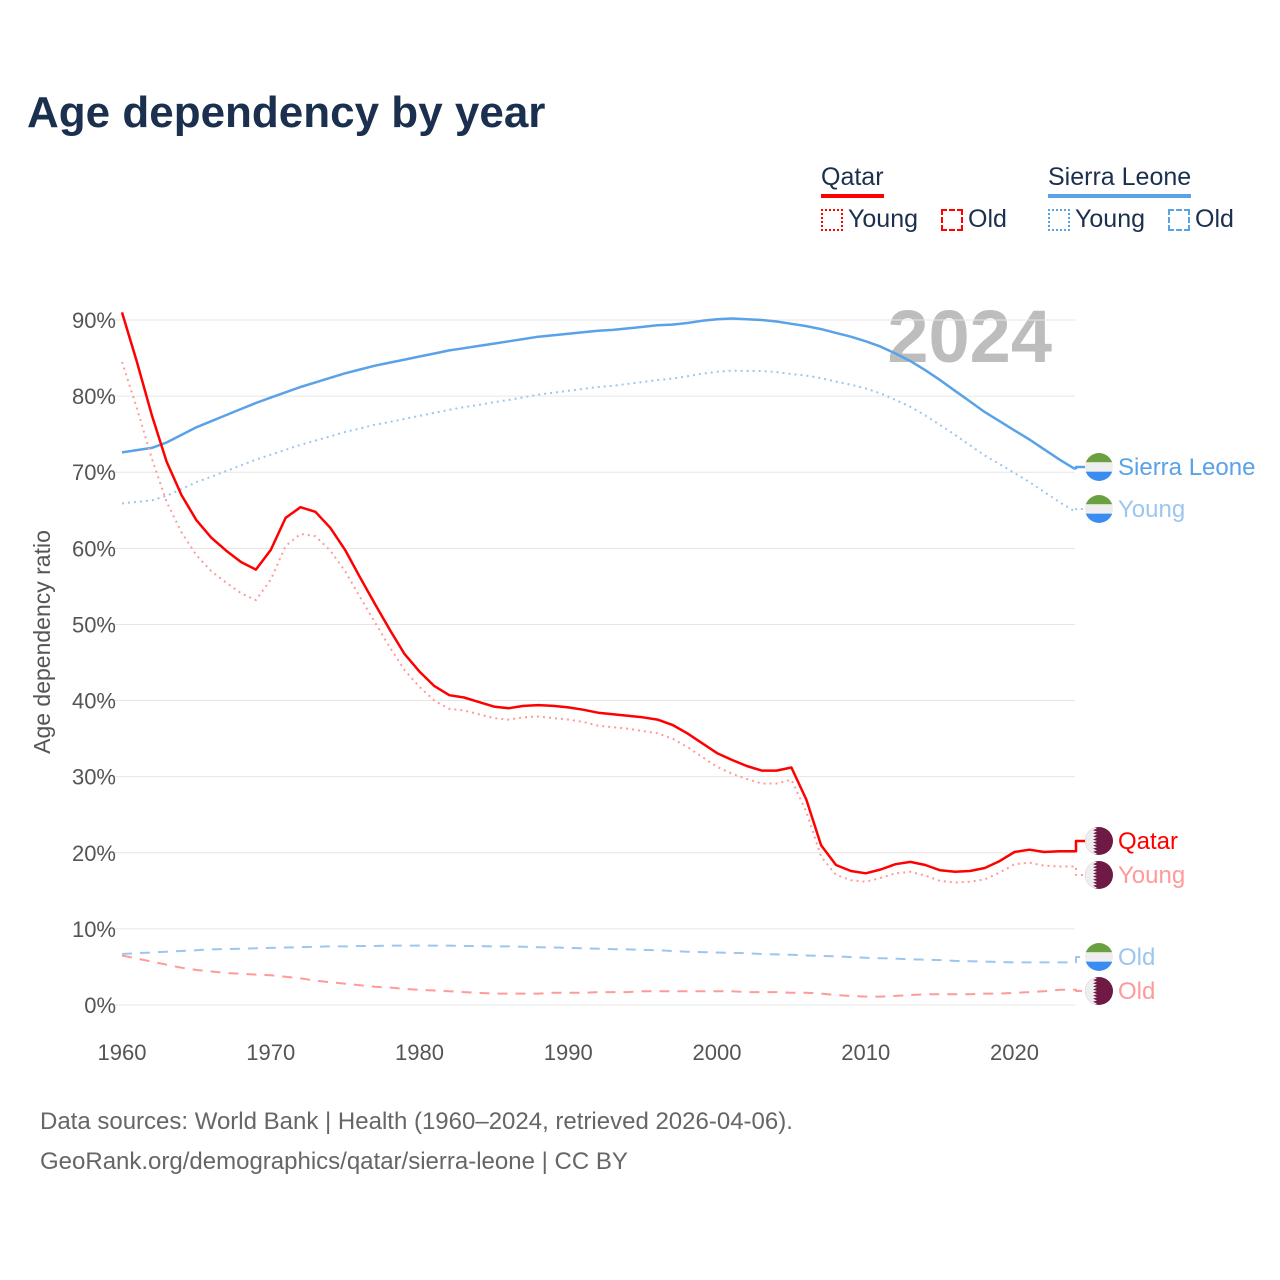 The image size is (1280, 1280). Describe the element at coordinates (94, 777) in the screenshot. I see `y-tick-label: 30%` at that location.